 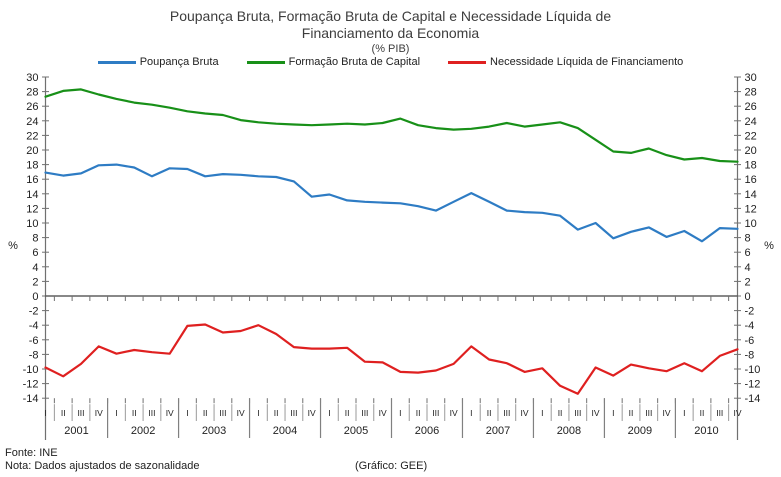 I want to click on svg-text: 2010, so click(x=706, y=431).